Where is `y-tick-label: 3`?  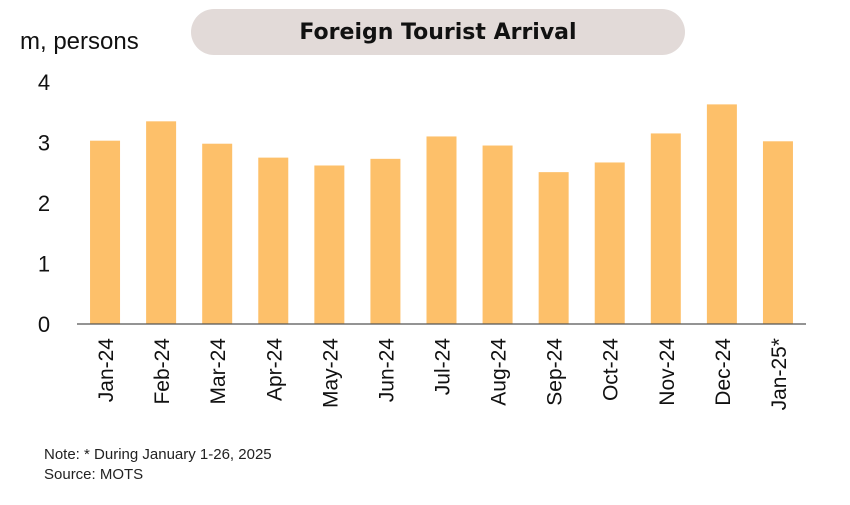 y-tick-label: 3 is located at coordinates (44, 143).